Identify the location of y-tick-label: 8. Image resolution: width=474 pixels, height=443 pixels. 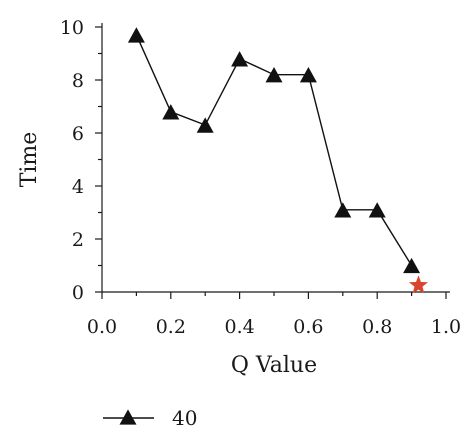
(78, 81).